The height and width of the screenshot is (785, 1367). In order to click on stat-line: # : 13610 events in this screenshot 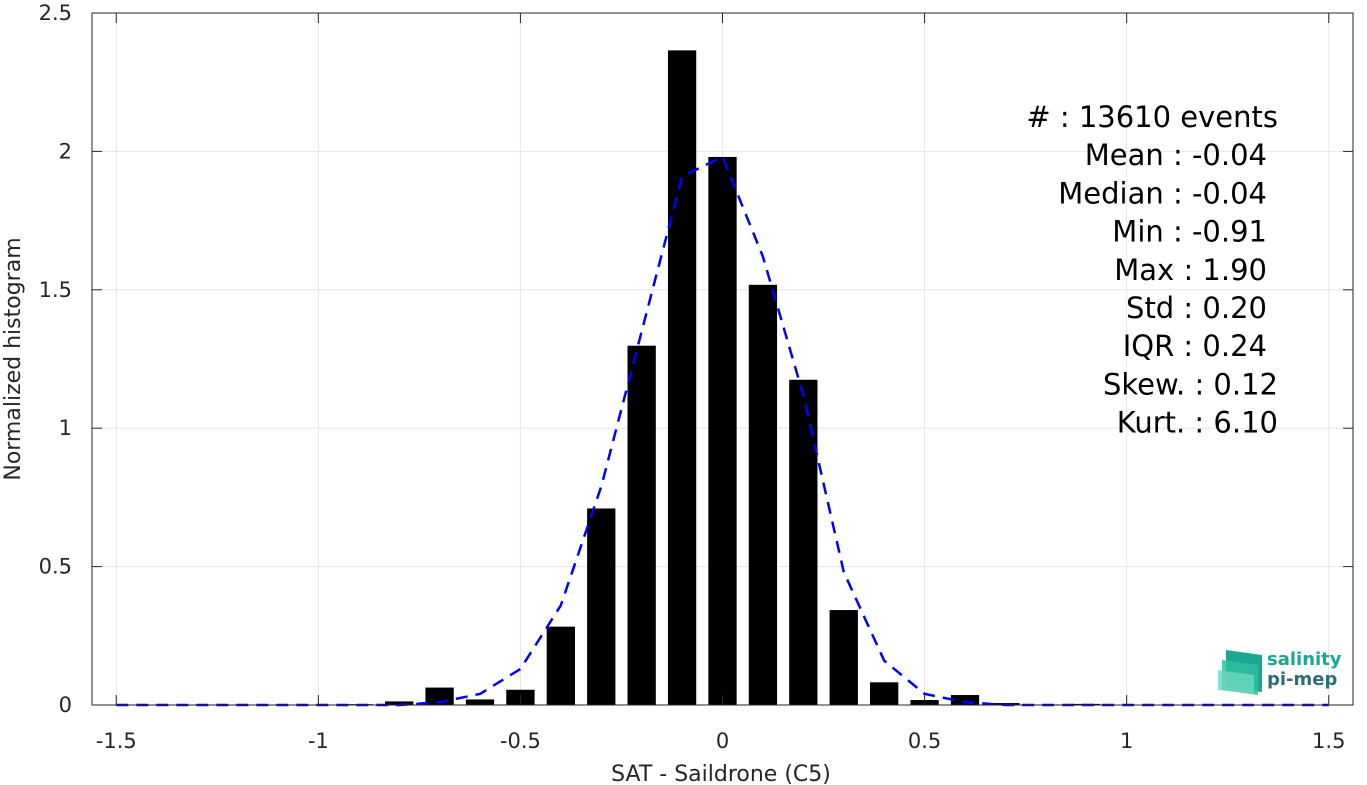, I will do `click(1152, 117)`.